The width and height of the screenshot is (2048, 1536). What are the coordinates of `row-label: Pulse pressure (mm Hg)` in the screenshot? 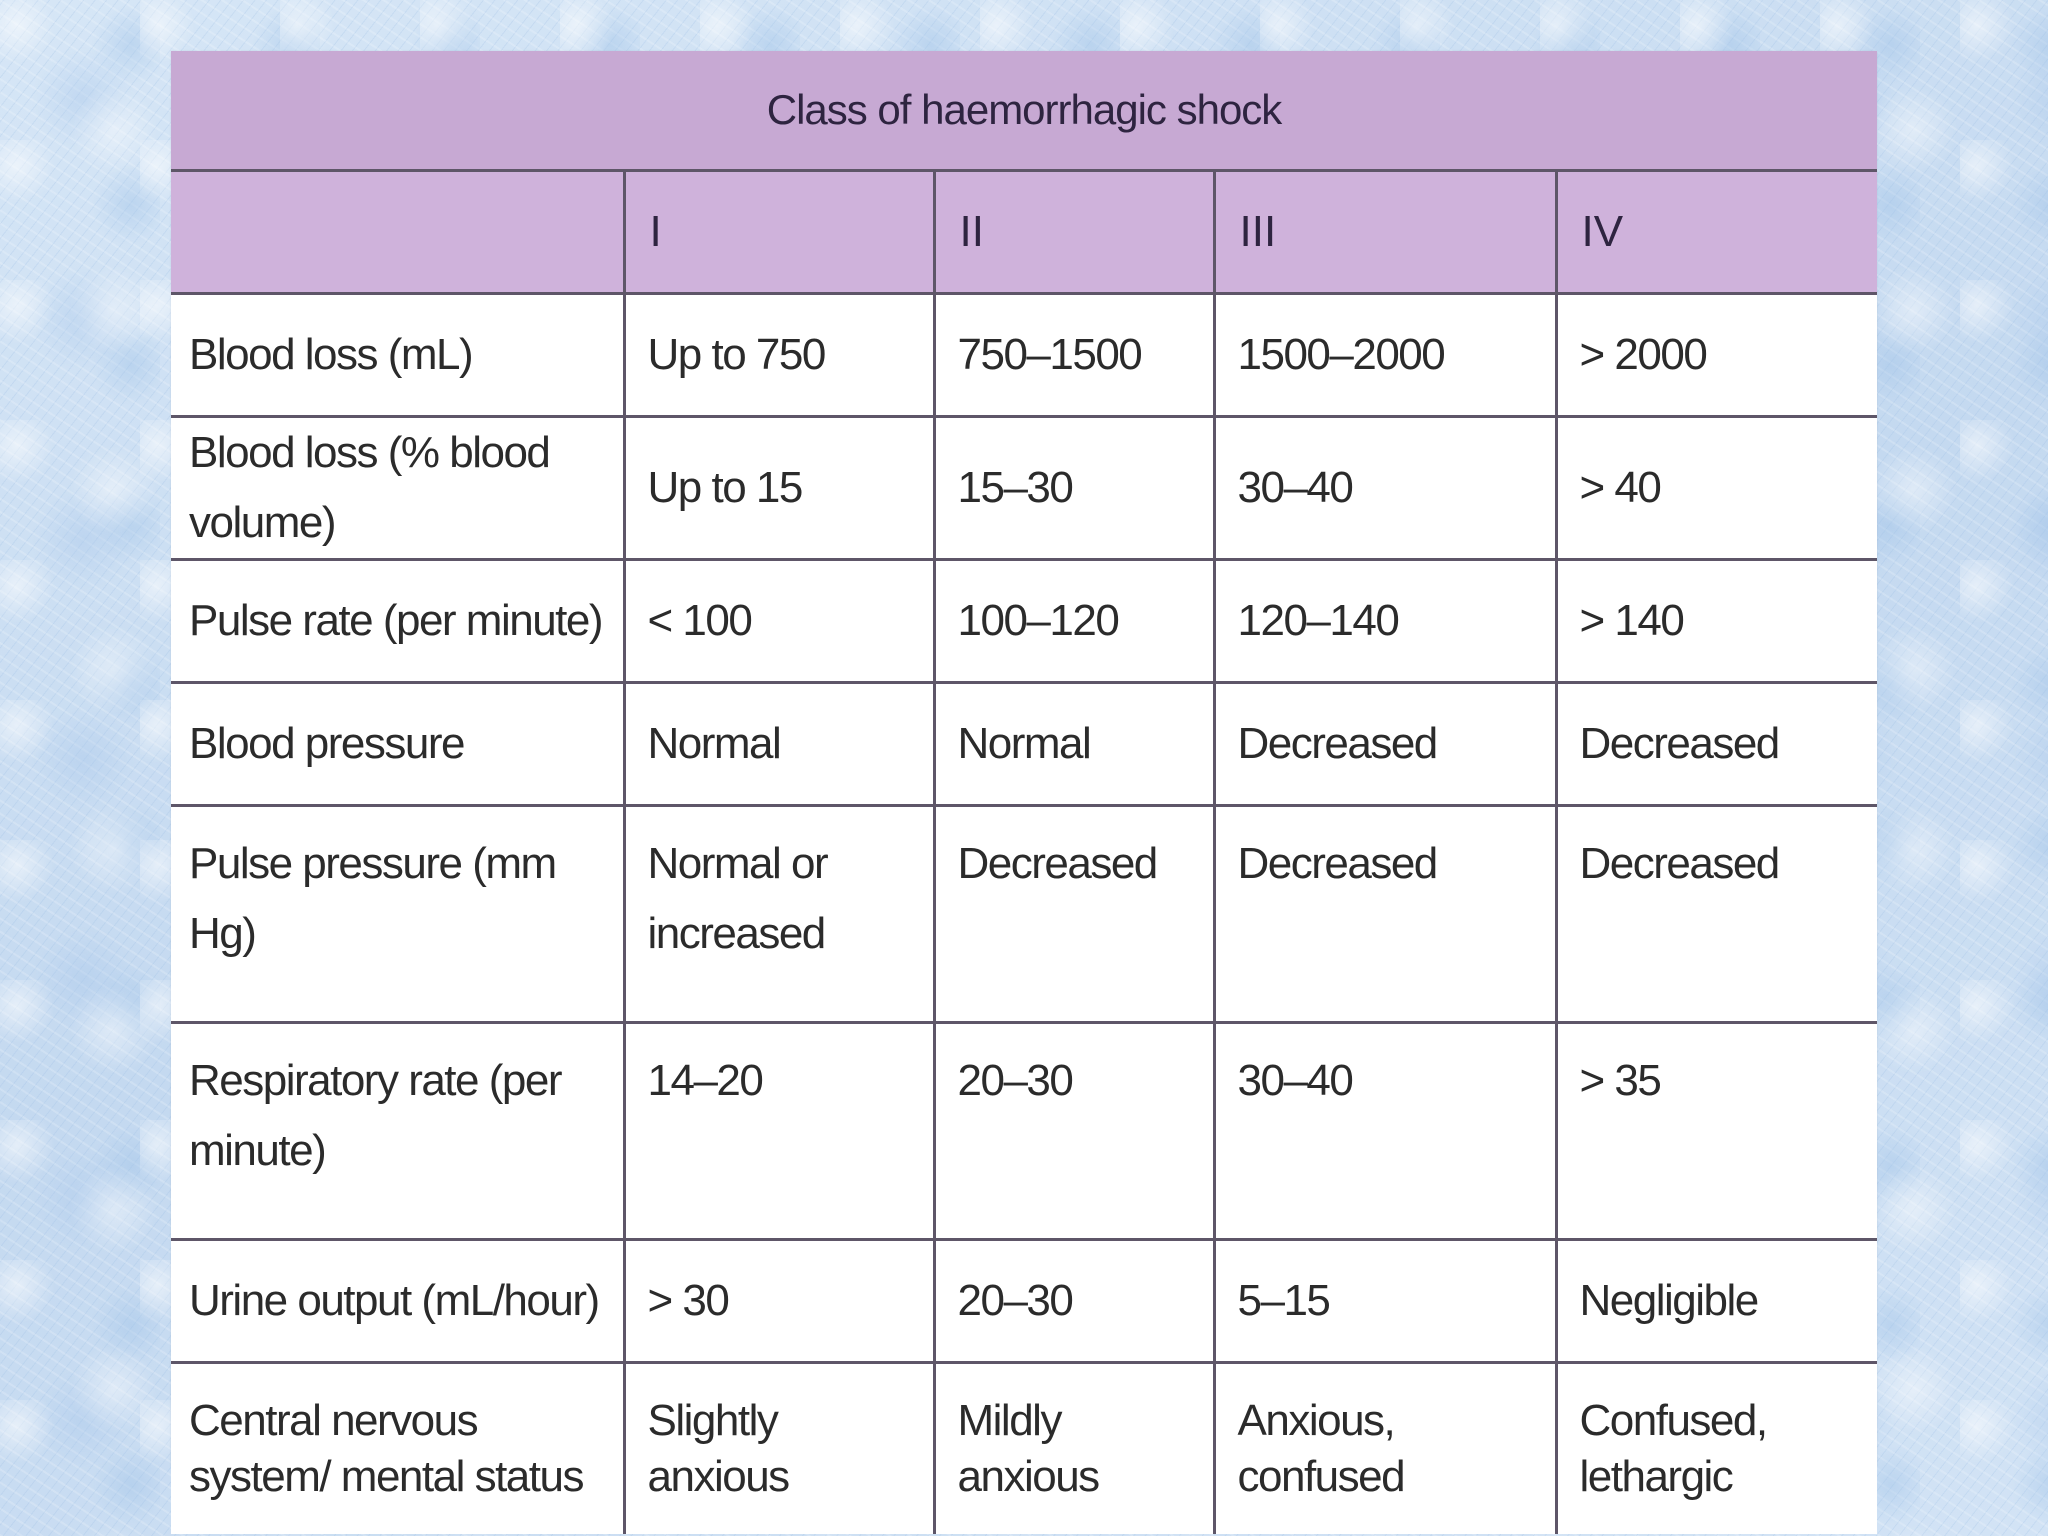 It's located at (397, 914).